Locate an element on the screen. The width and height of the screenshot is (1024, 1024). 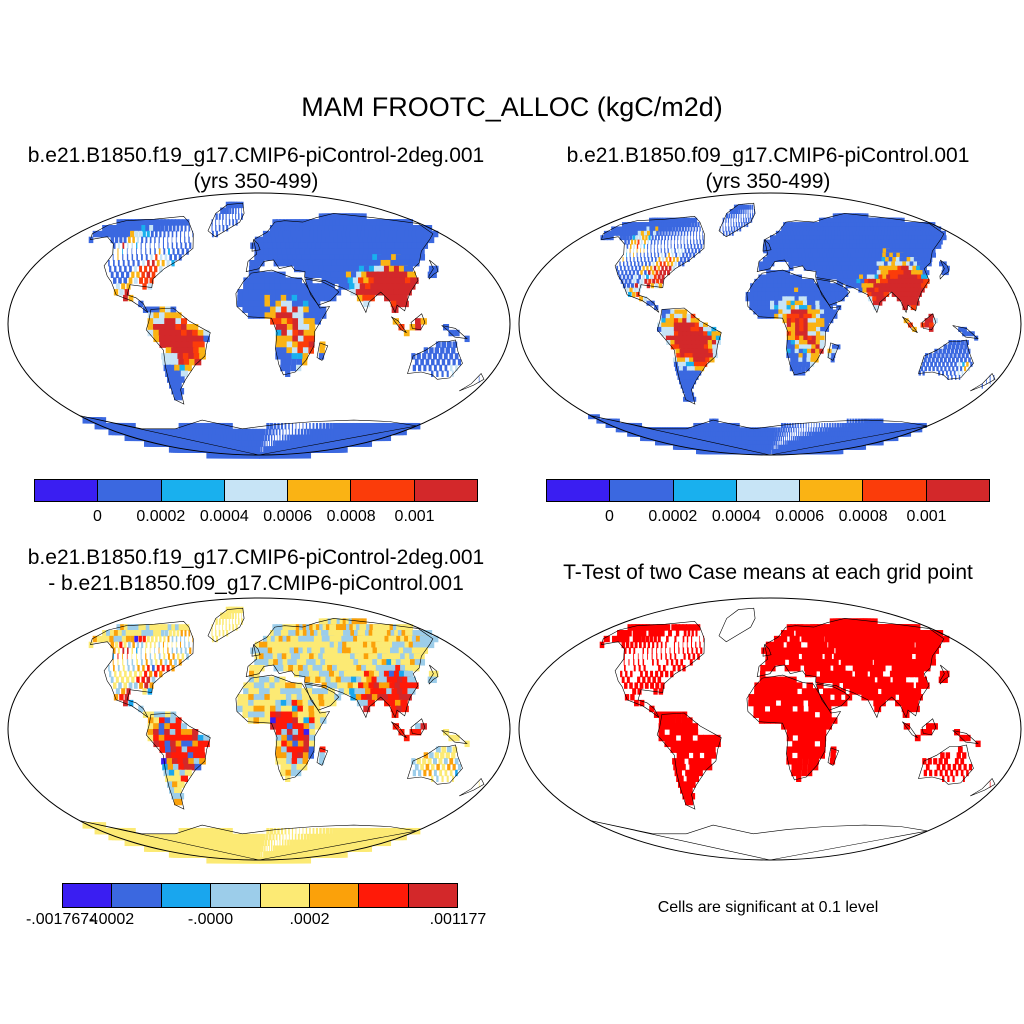
colorbar-tick-label: .0002 is located at coordinates (309, 919).